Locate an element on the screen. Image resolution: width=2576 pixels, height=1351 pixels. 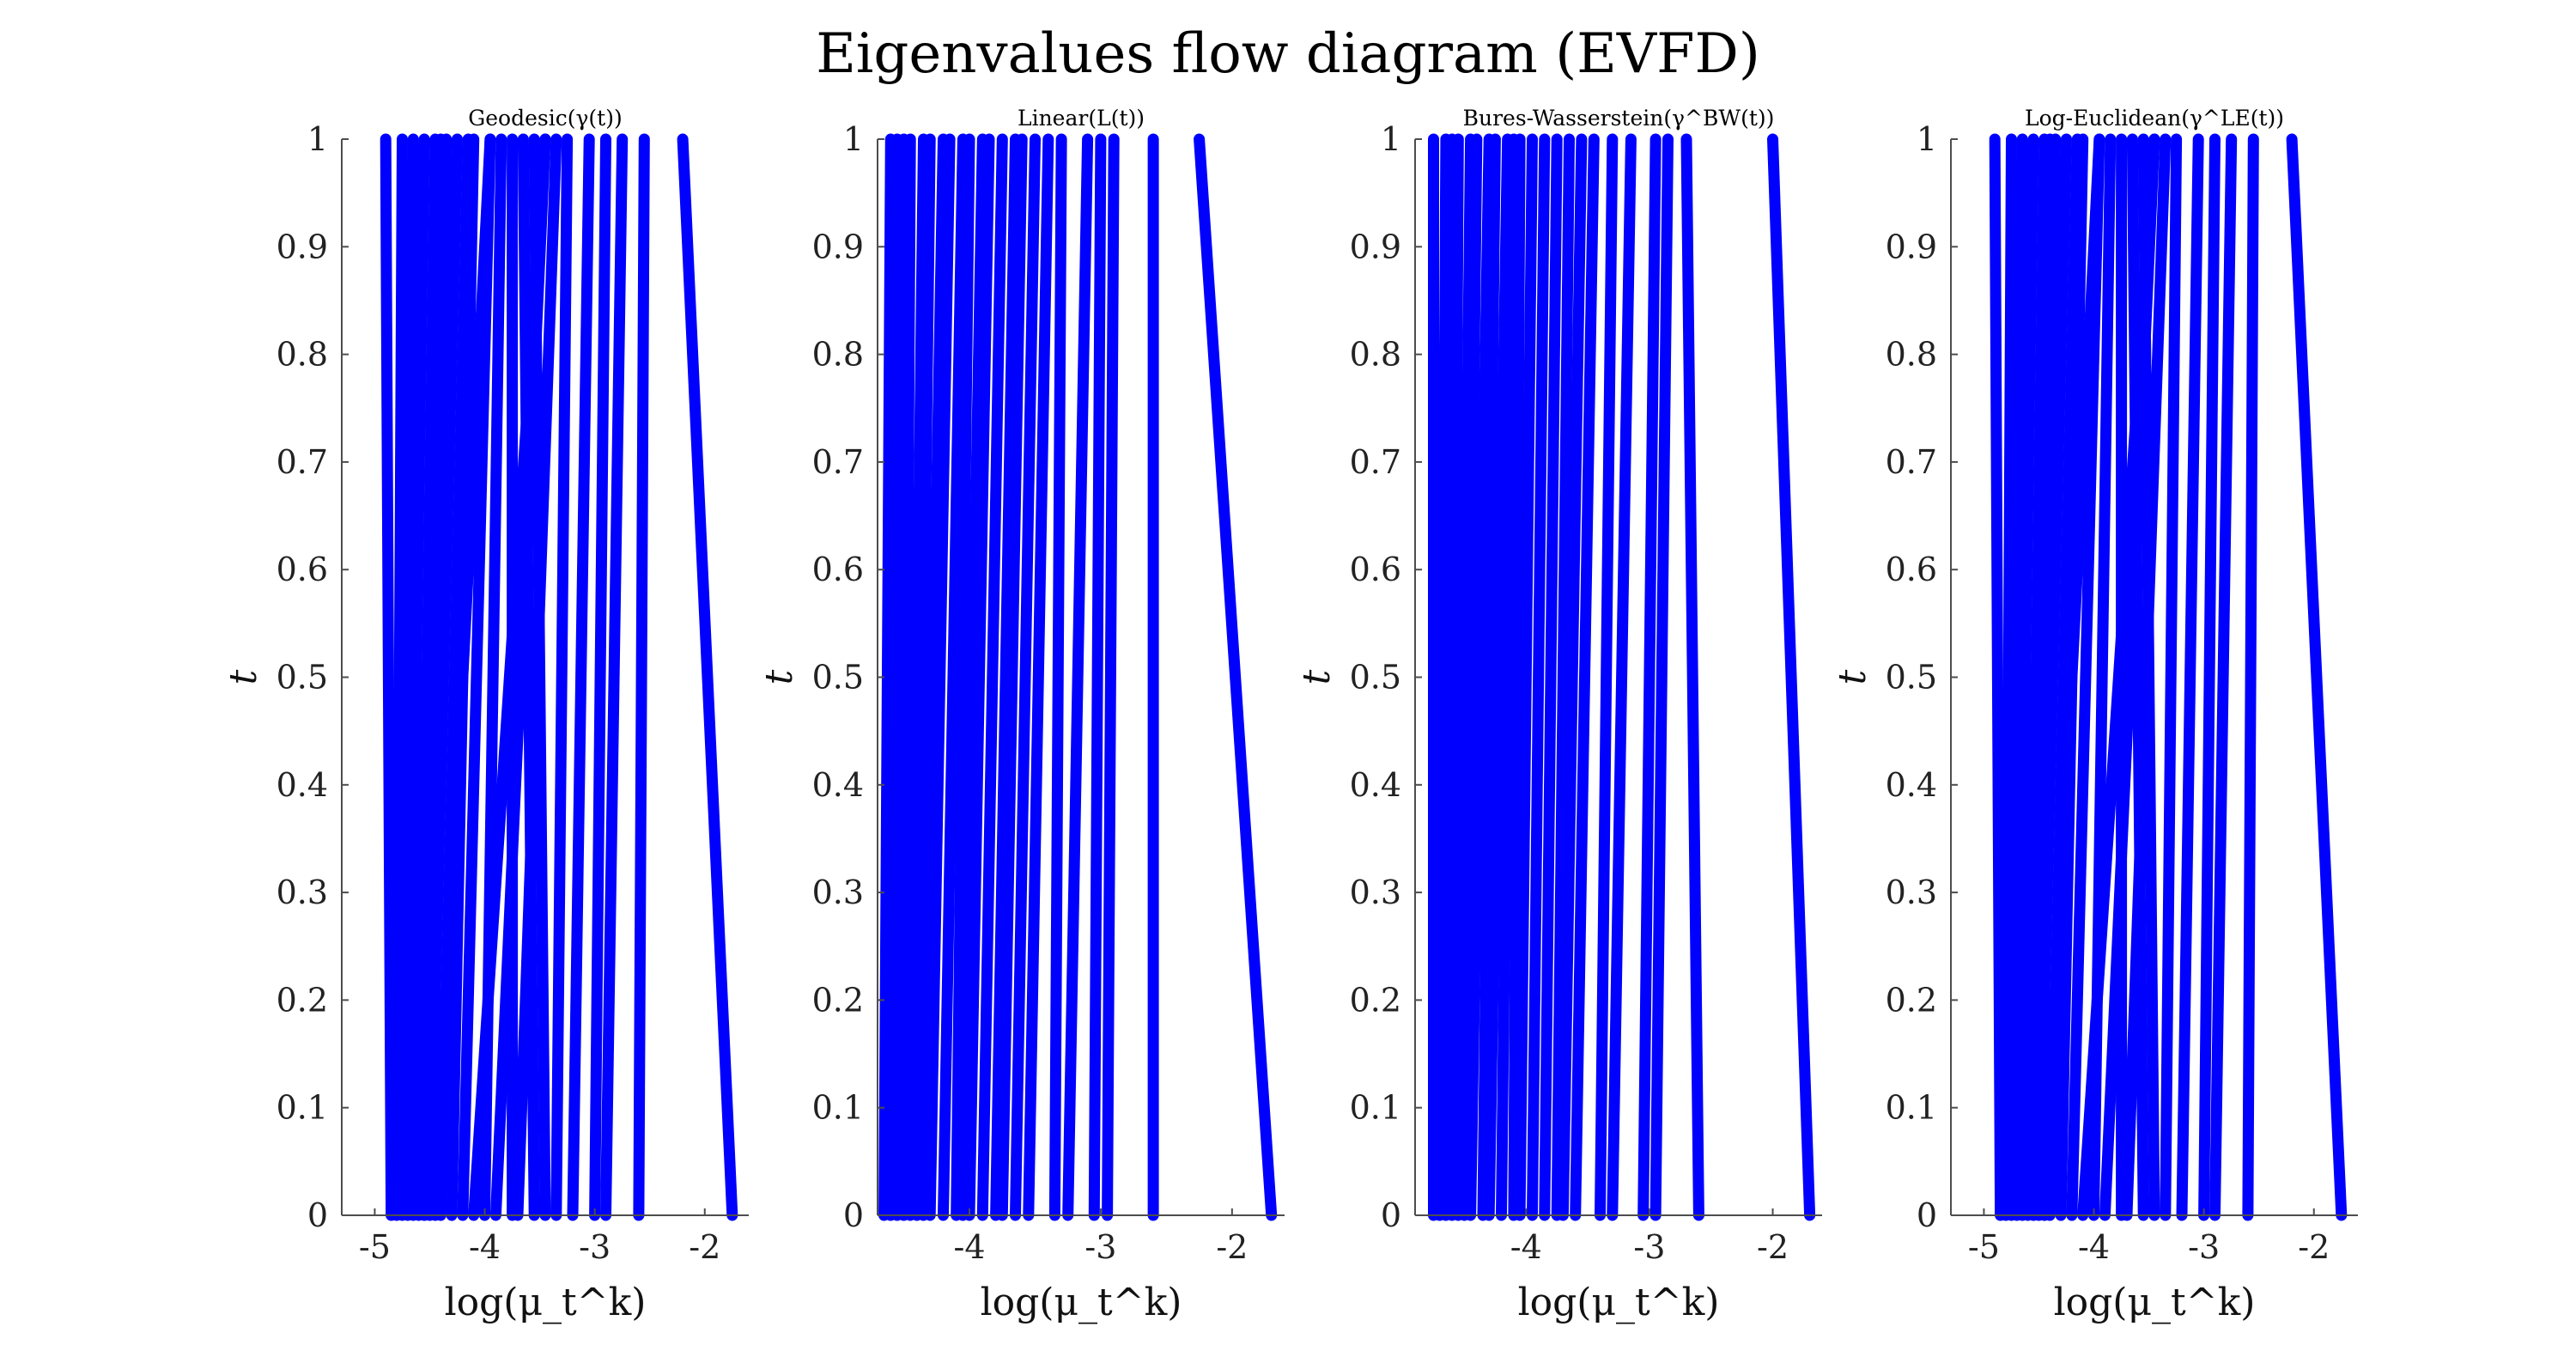
panel-title: Bures-Wasserstein(γ^BW(t)) is located at coordinates (1619, 118).